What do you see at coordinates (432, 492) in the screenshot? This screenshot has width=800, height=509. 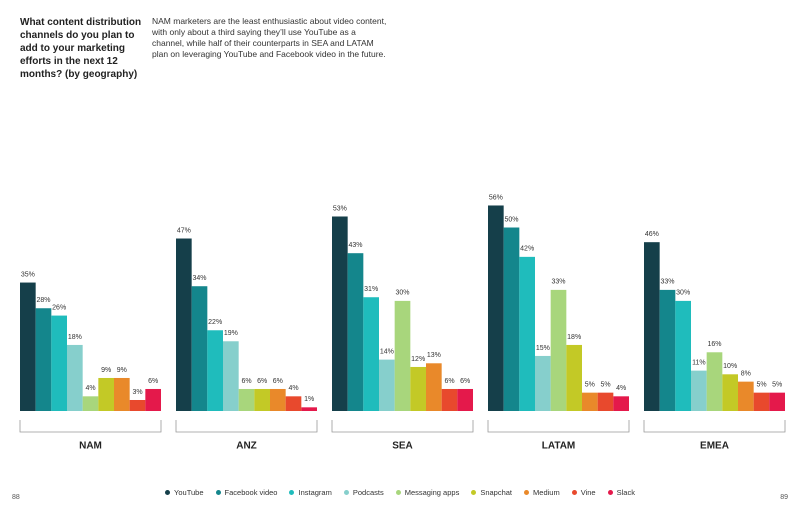 I see `legend-label: Messaging apps` at bounding box center [432, 492].